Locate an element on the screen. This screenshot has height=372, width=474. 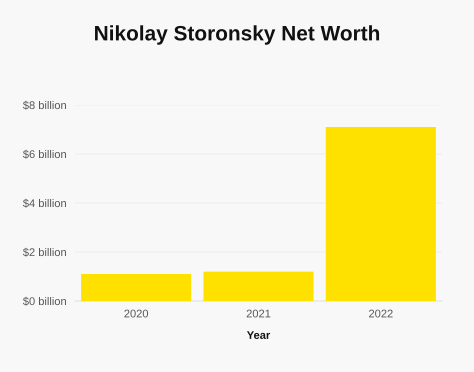
y-tick-label: $6 billion is located at coordinates (44, 154).